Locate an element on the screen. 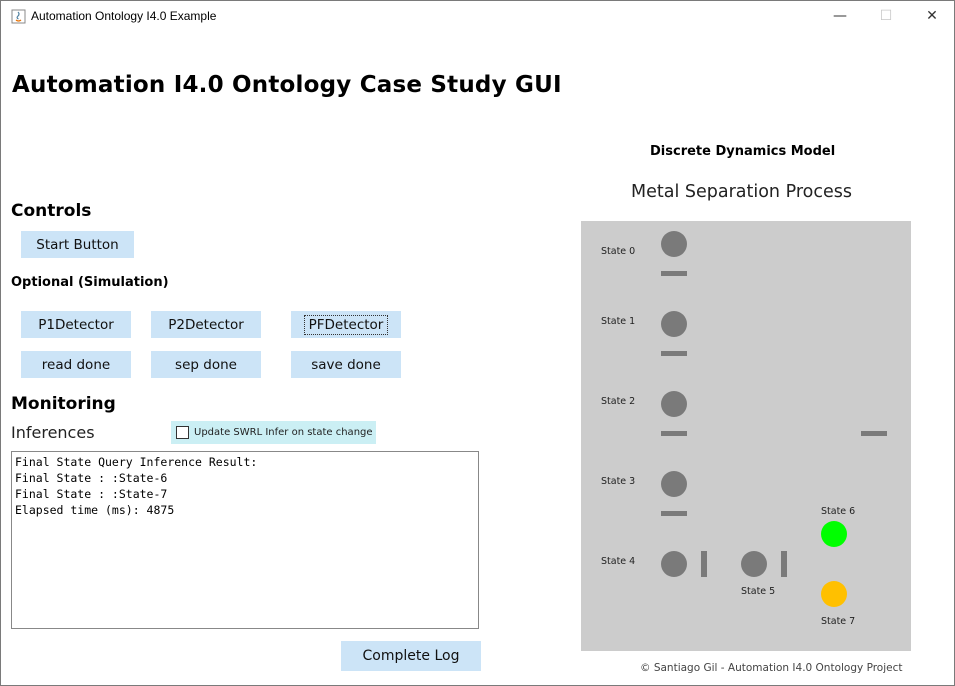  swrl-checkbox-row: Update SWRL Infer on state change is located at coordinates (273, 432).